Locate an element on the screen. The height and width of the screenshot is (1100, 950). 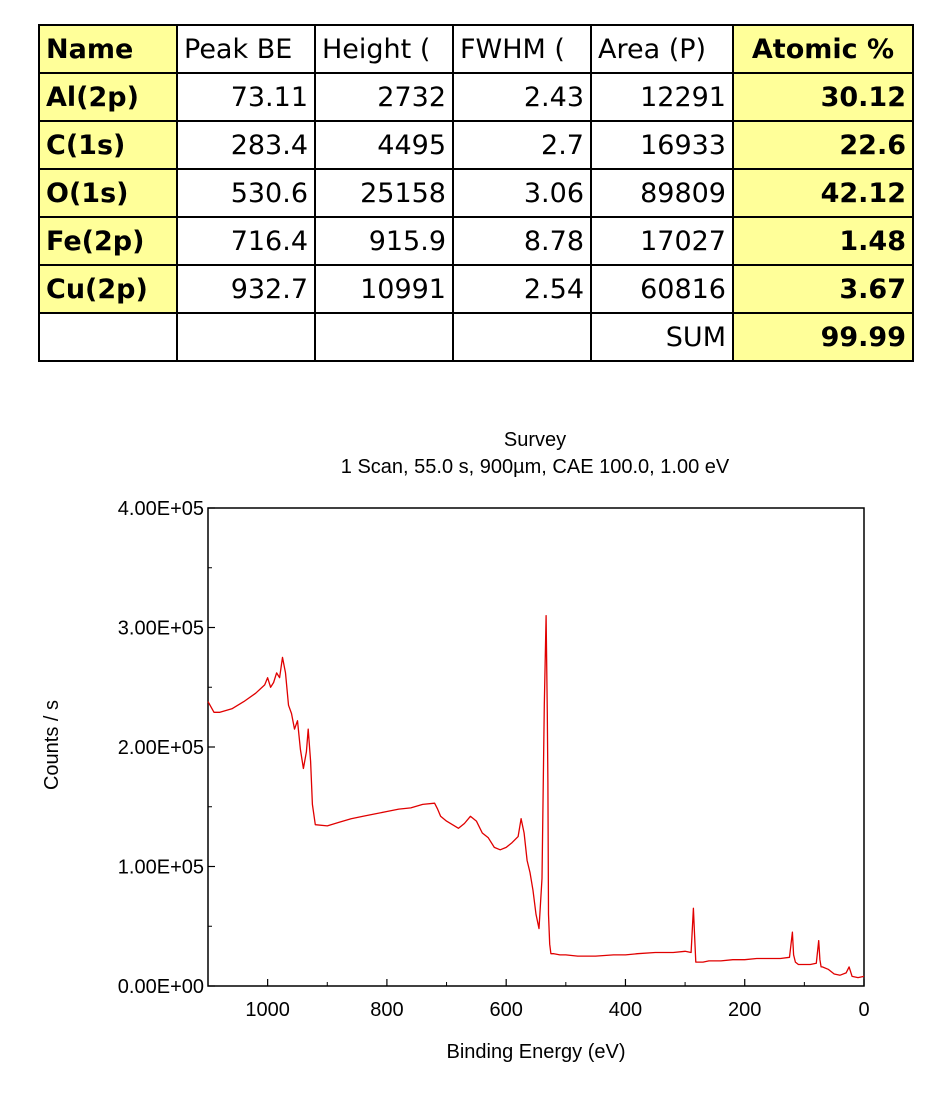
cell-name: O(1s) is located at coordinates (108, 193).